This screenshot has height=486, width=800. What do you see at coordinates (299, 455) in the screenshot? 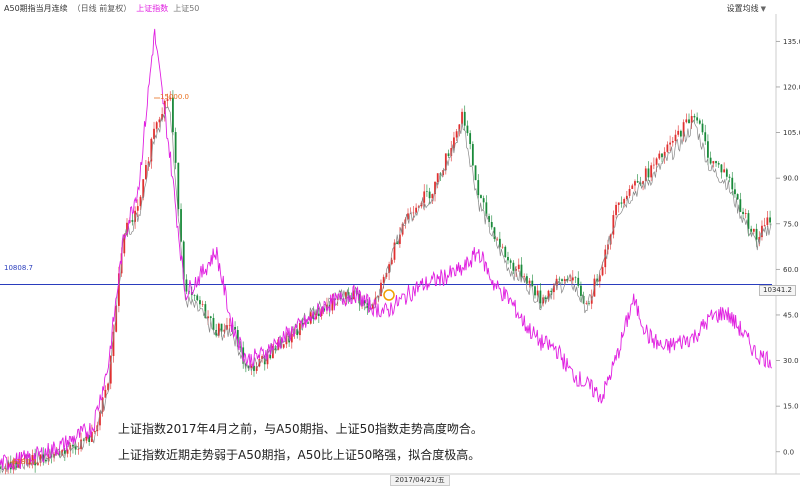
I see `annotation-2: 上证指数近期走势弱于A50期指，A50比上证50略强，拟合度极高。` at bounding box center [299, 455].